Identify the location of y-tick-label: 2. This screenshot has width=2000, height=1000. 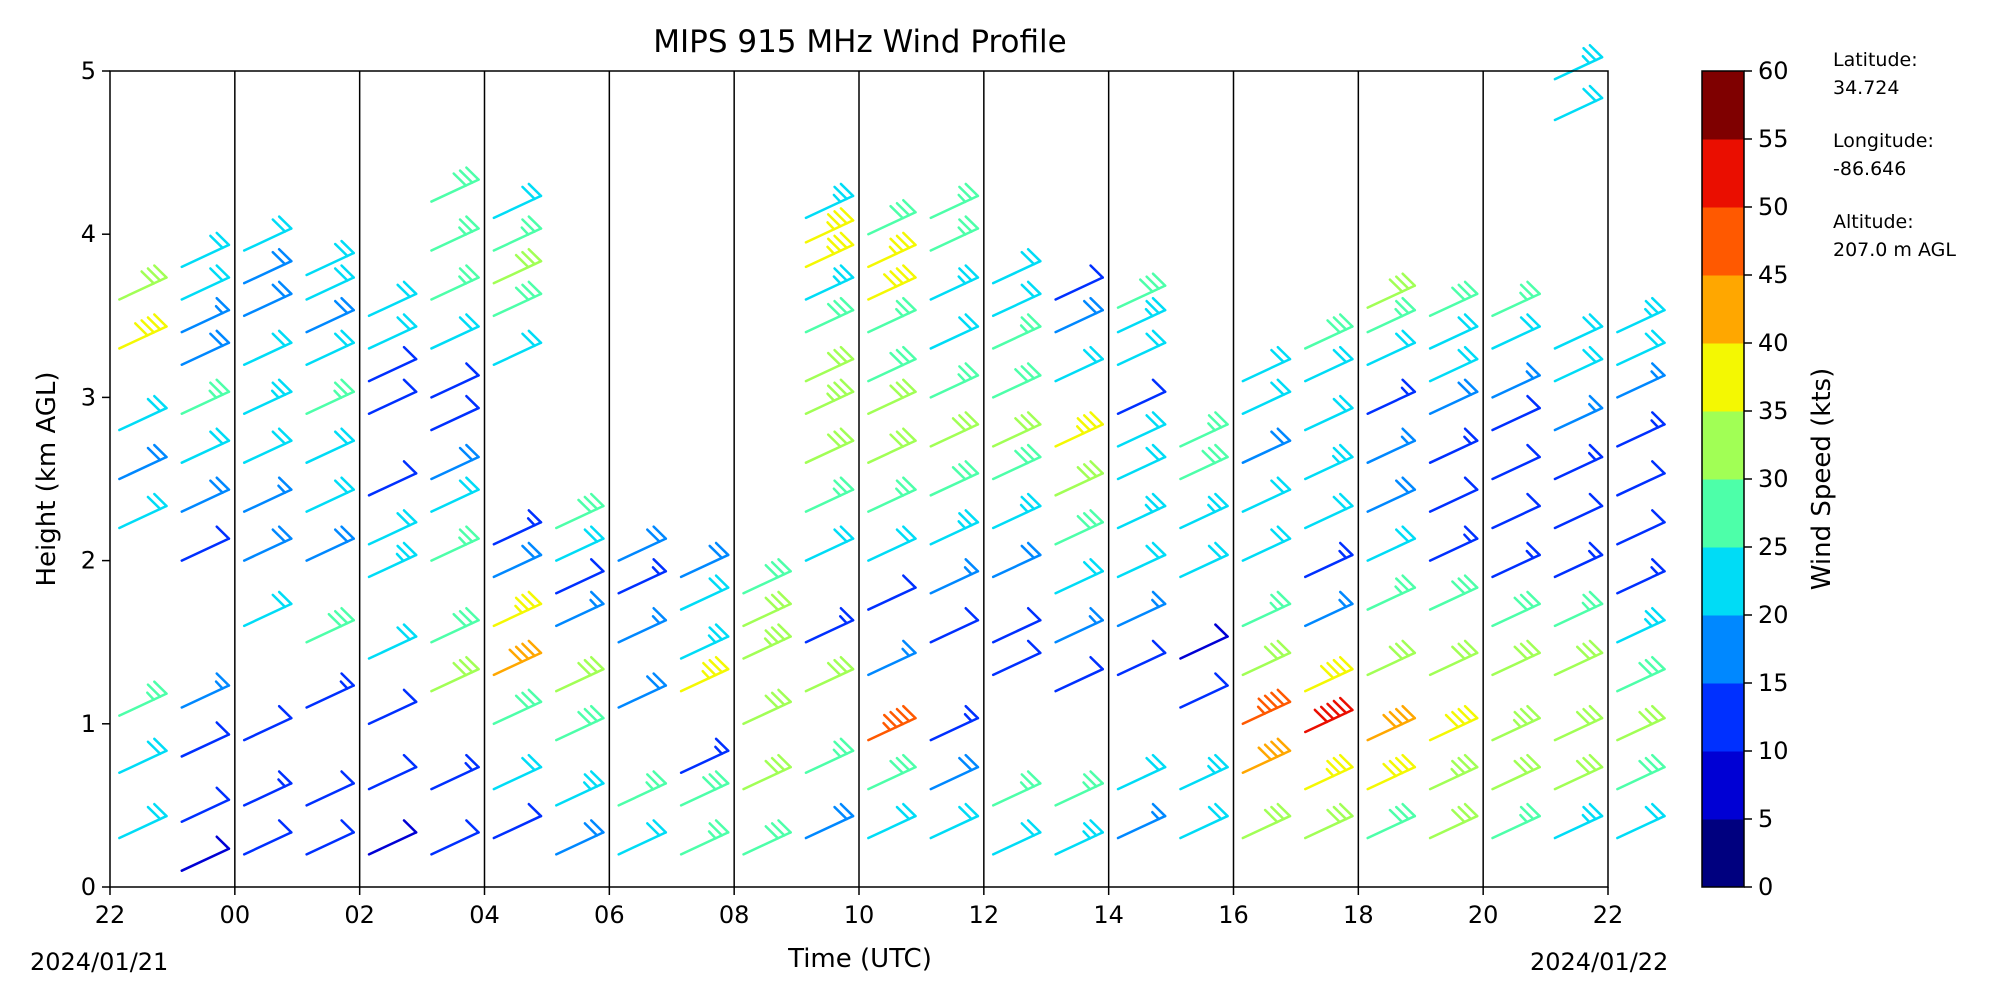
(88, 561).